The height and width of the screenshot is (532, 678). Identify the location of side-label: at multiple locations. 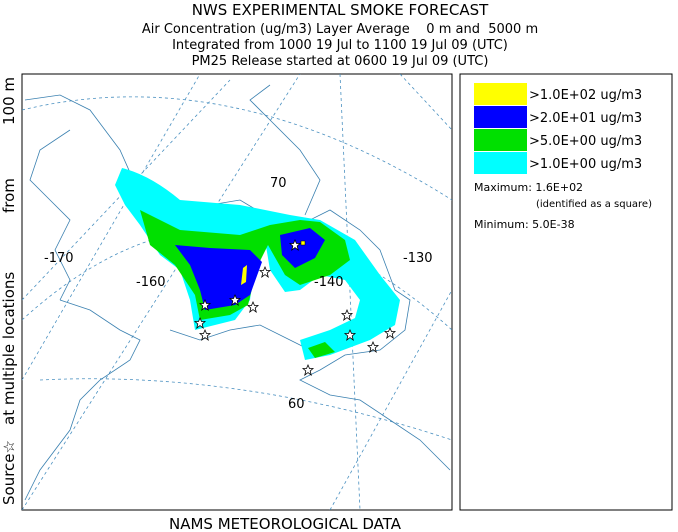
(9, 348).